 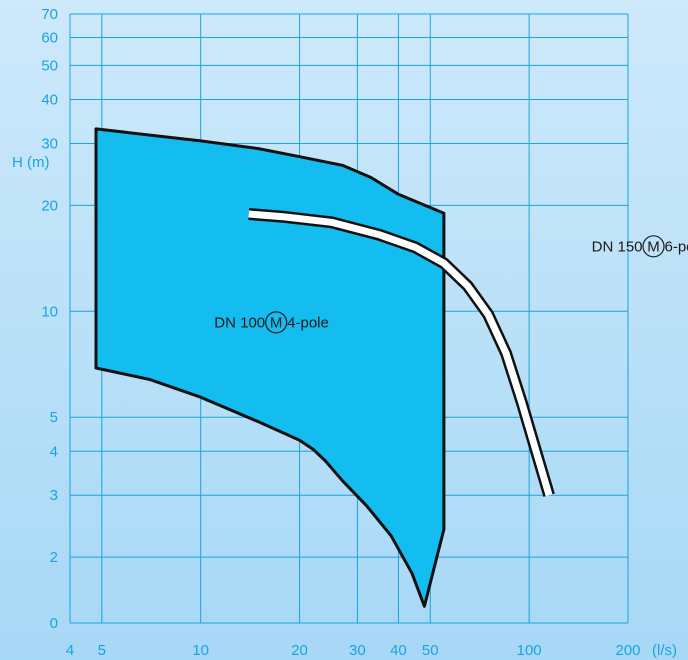 What do you see at coordinates (49, 99) in the screenshot?
I see `y-tick-label-8: 40` at bounding box center [49, 99].